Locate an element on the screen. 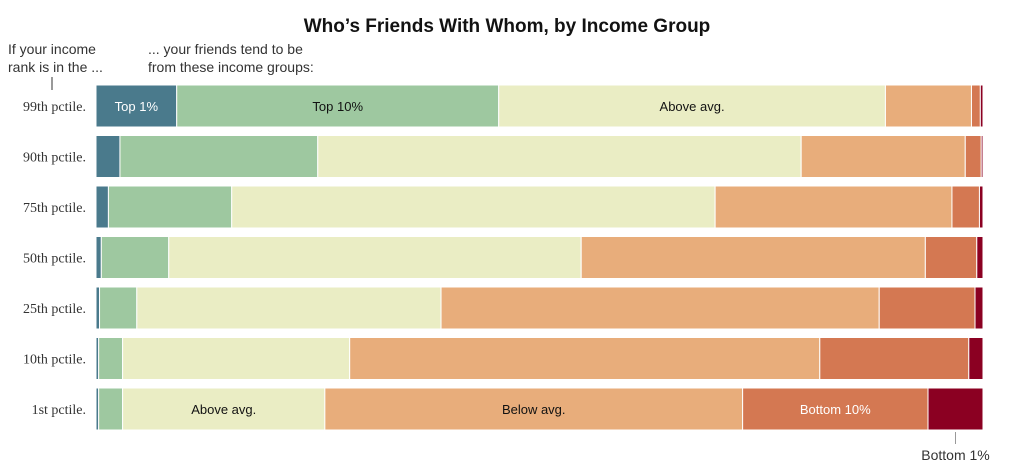  bar-row-50th-pctile: 50th pctile. is located at coordinates (503, 257).